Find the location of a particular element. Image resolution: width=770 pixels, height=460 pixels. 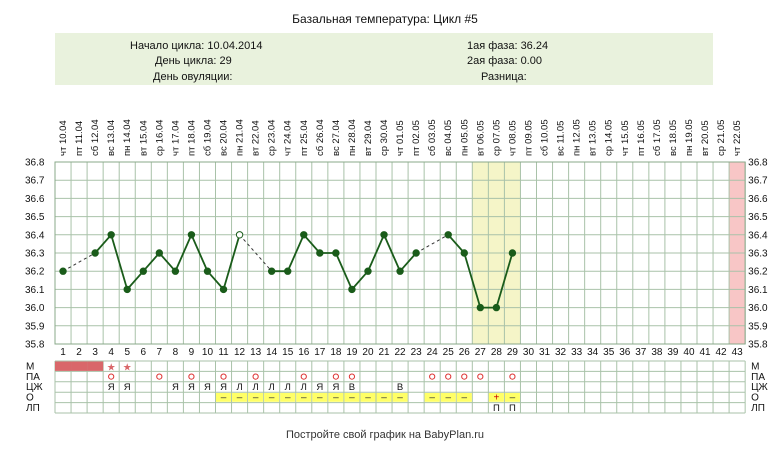

x-date-label: ср 23.04 is located at coordinates (272, 138).